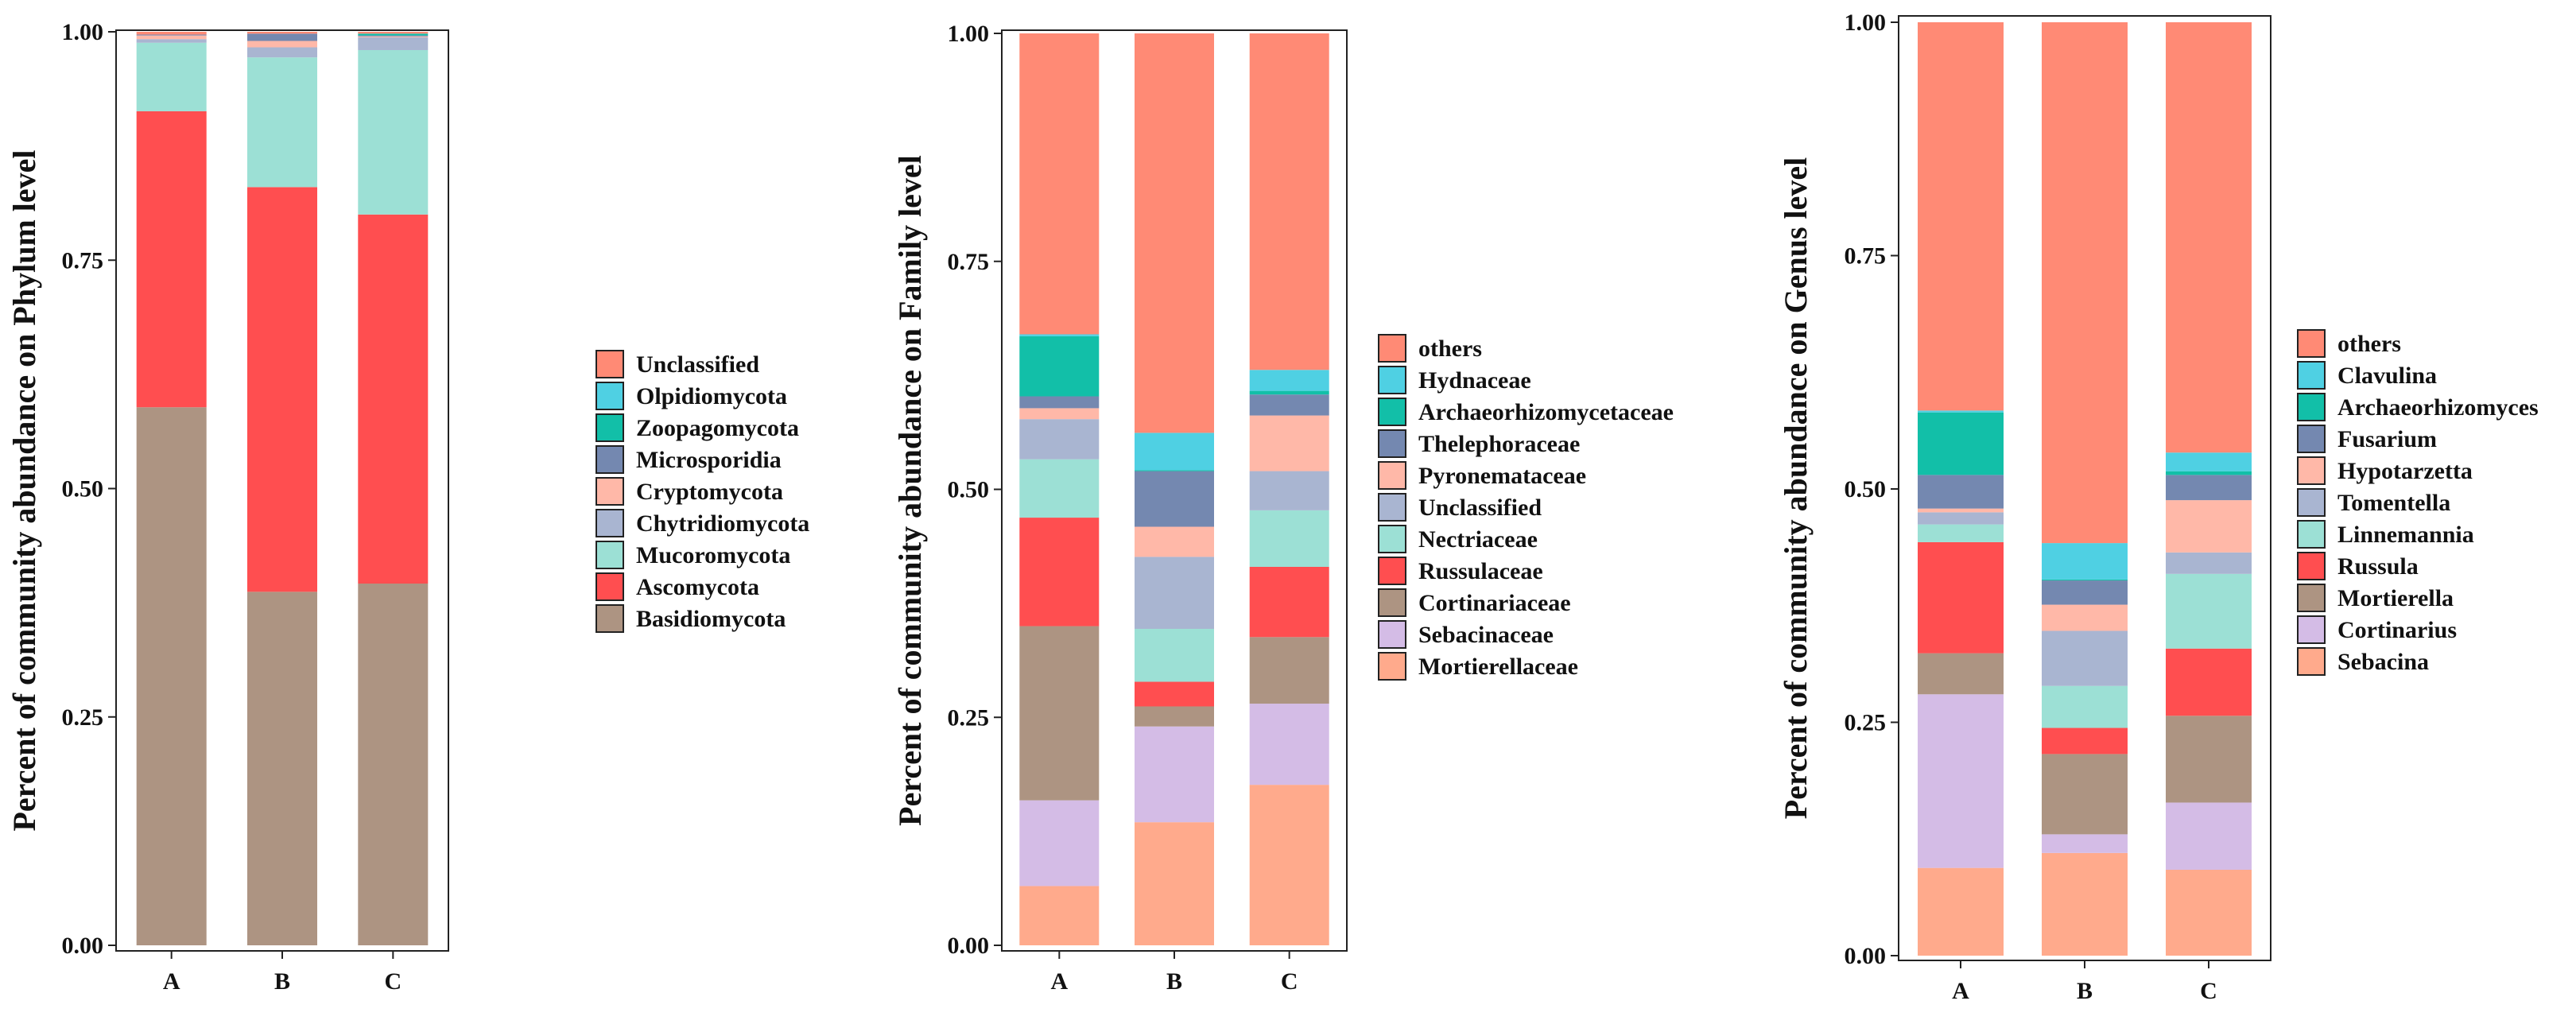 The height and width of the screenshot is (1028, 2576). I want to click on bar-segment-a-pyronemataceae, so click(1059, 414).